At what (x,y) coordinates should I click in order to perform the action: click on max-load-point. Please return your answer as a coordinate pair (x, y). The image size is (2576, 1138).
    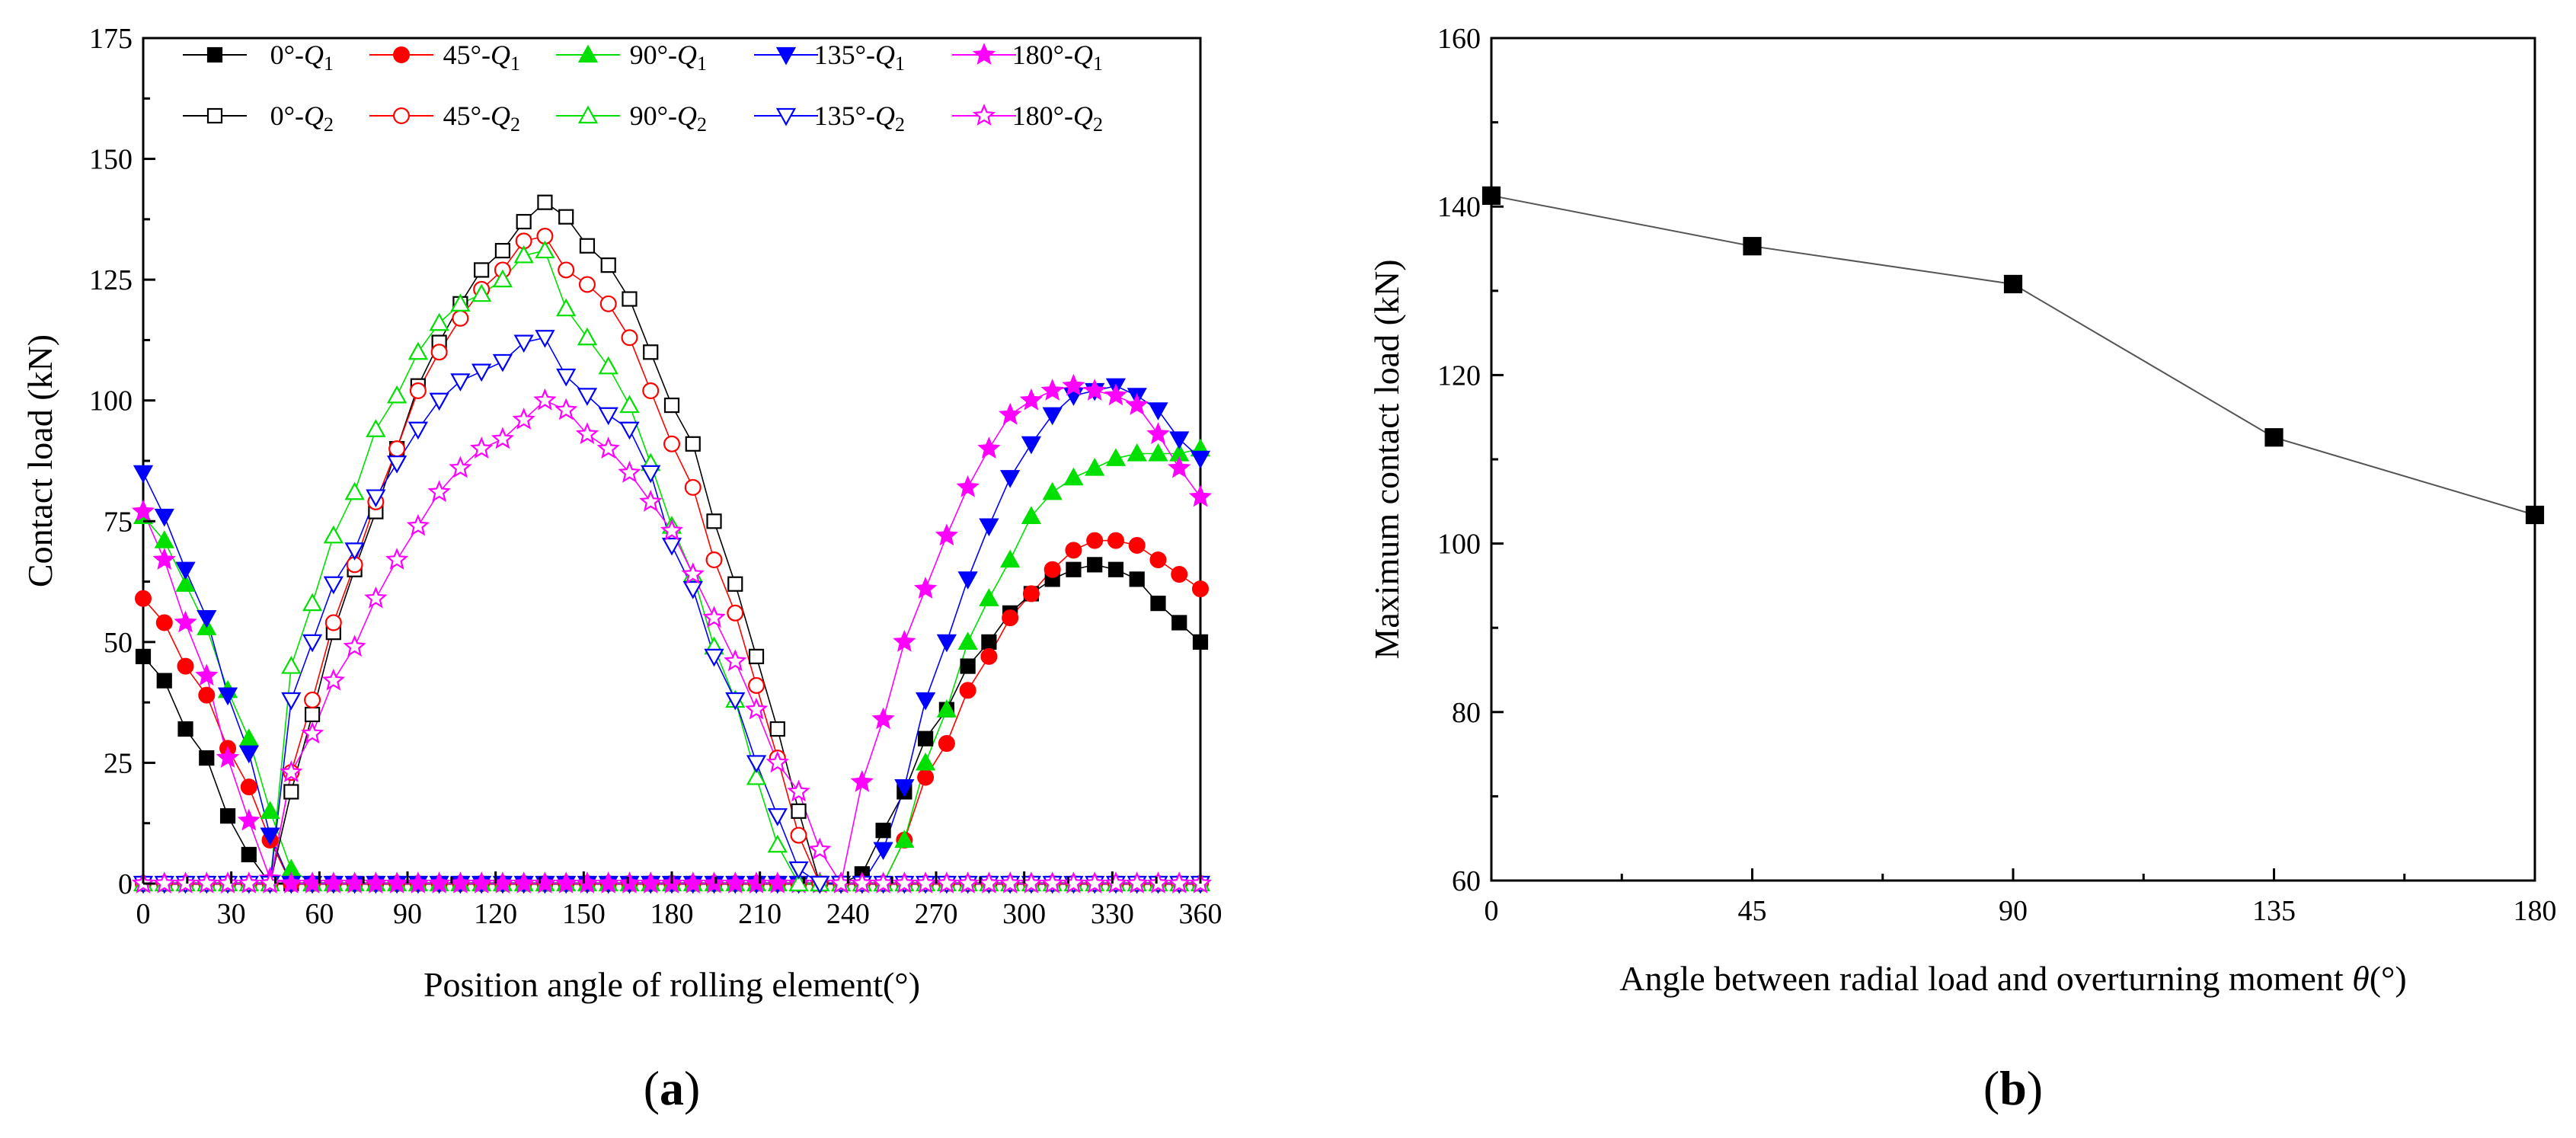
    Looking at the image, I should click on (2274, 437).